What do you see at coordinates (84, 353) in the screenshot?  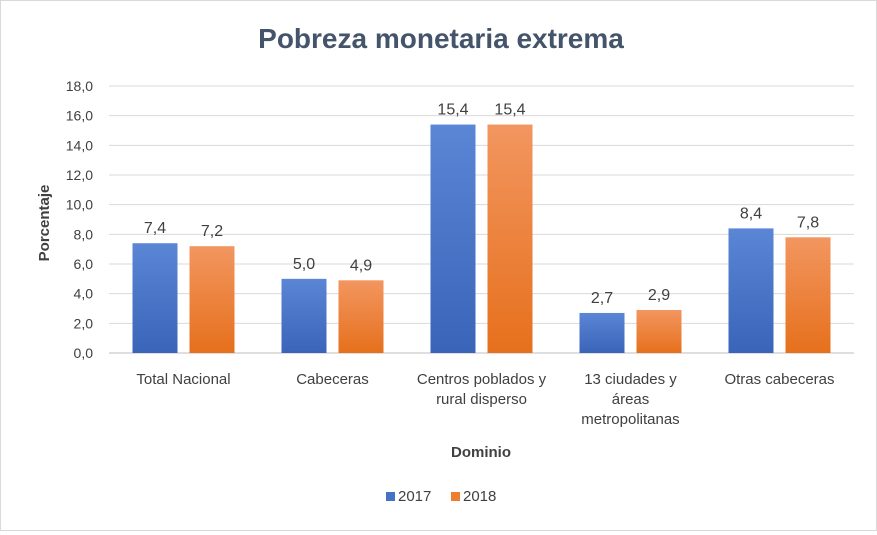 I see `y-tick-label: 0,0` at bounding box center [84, 353].